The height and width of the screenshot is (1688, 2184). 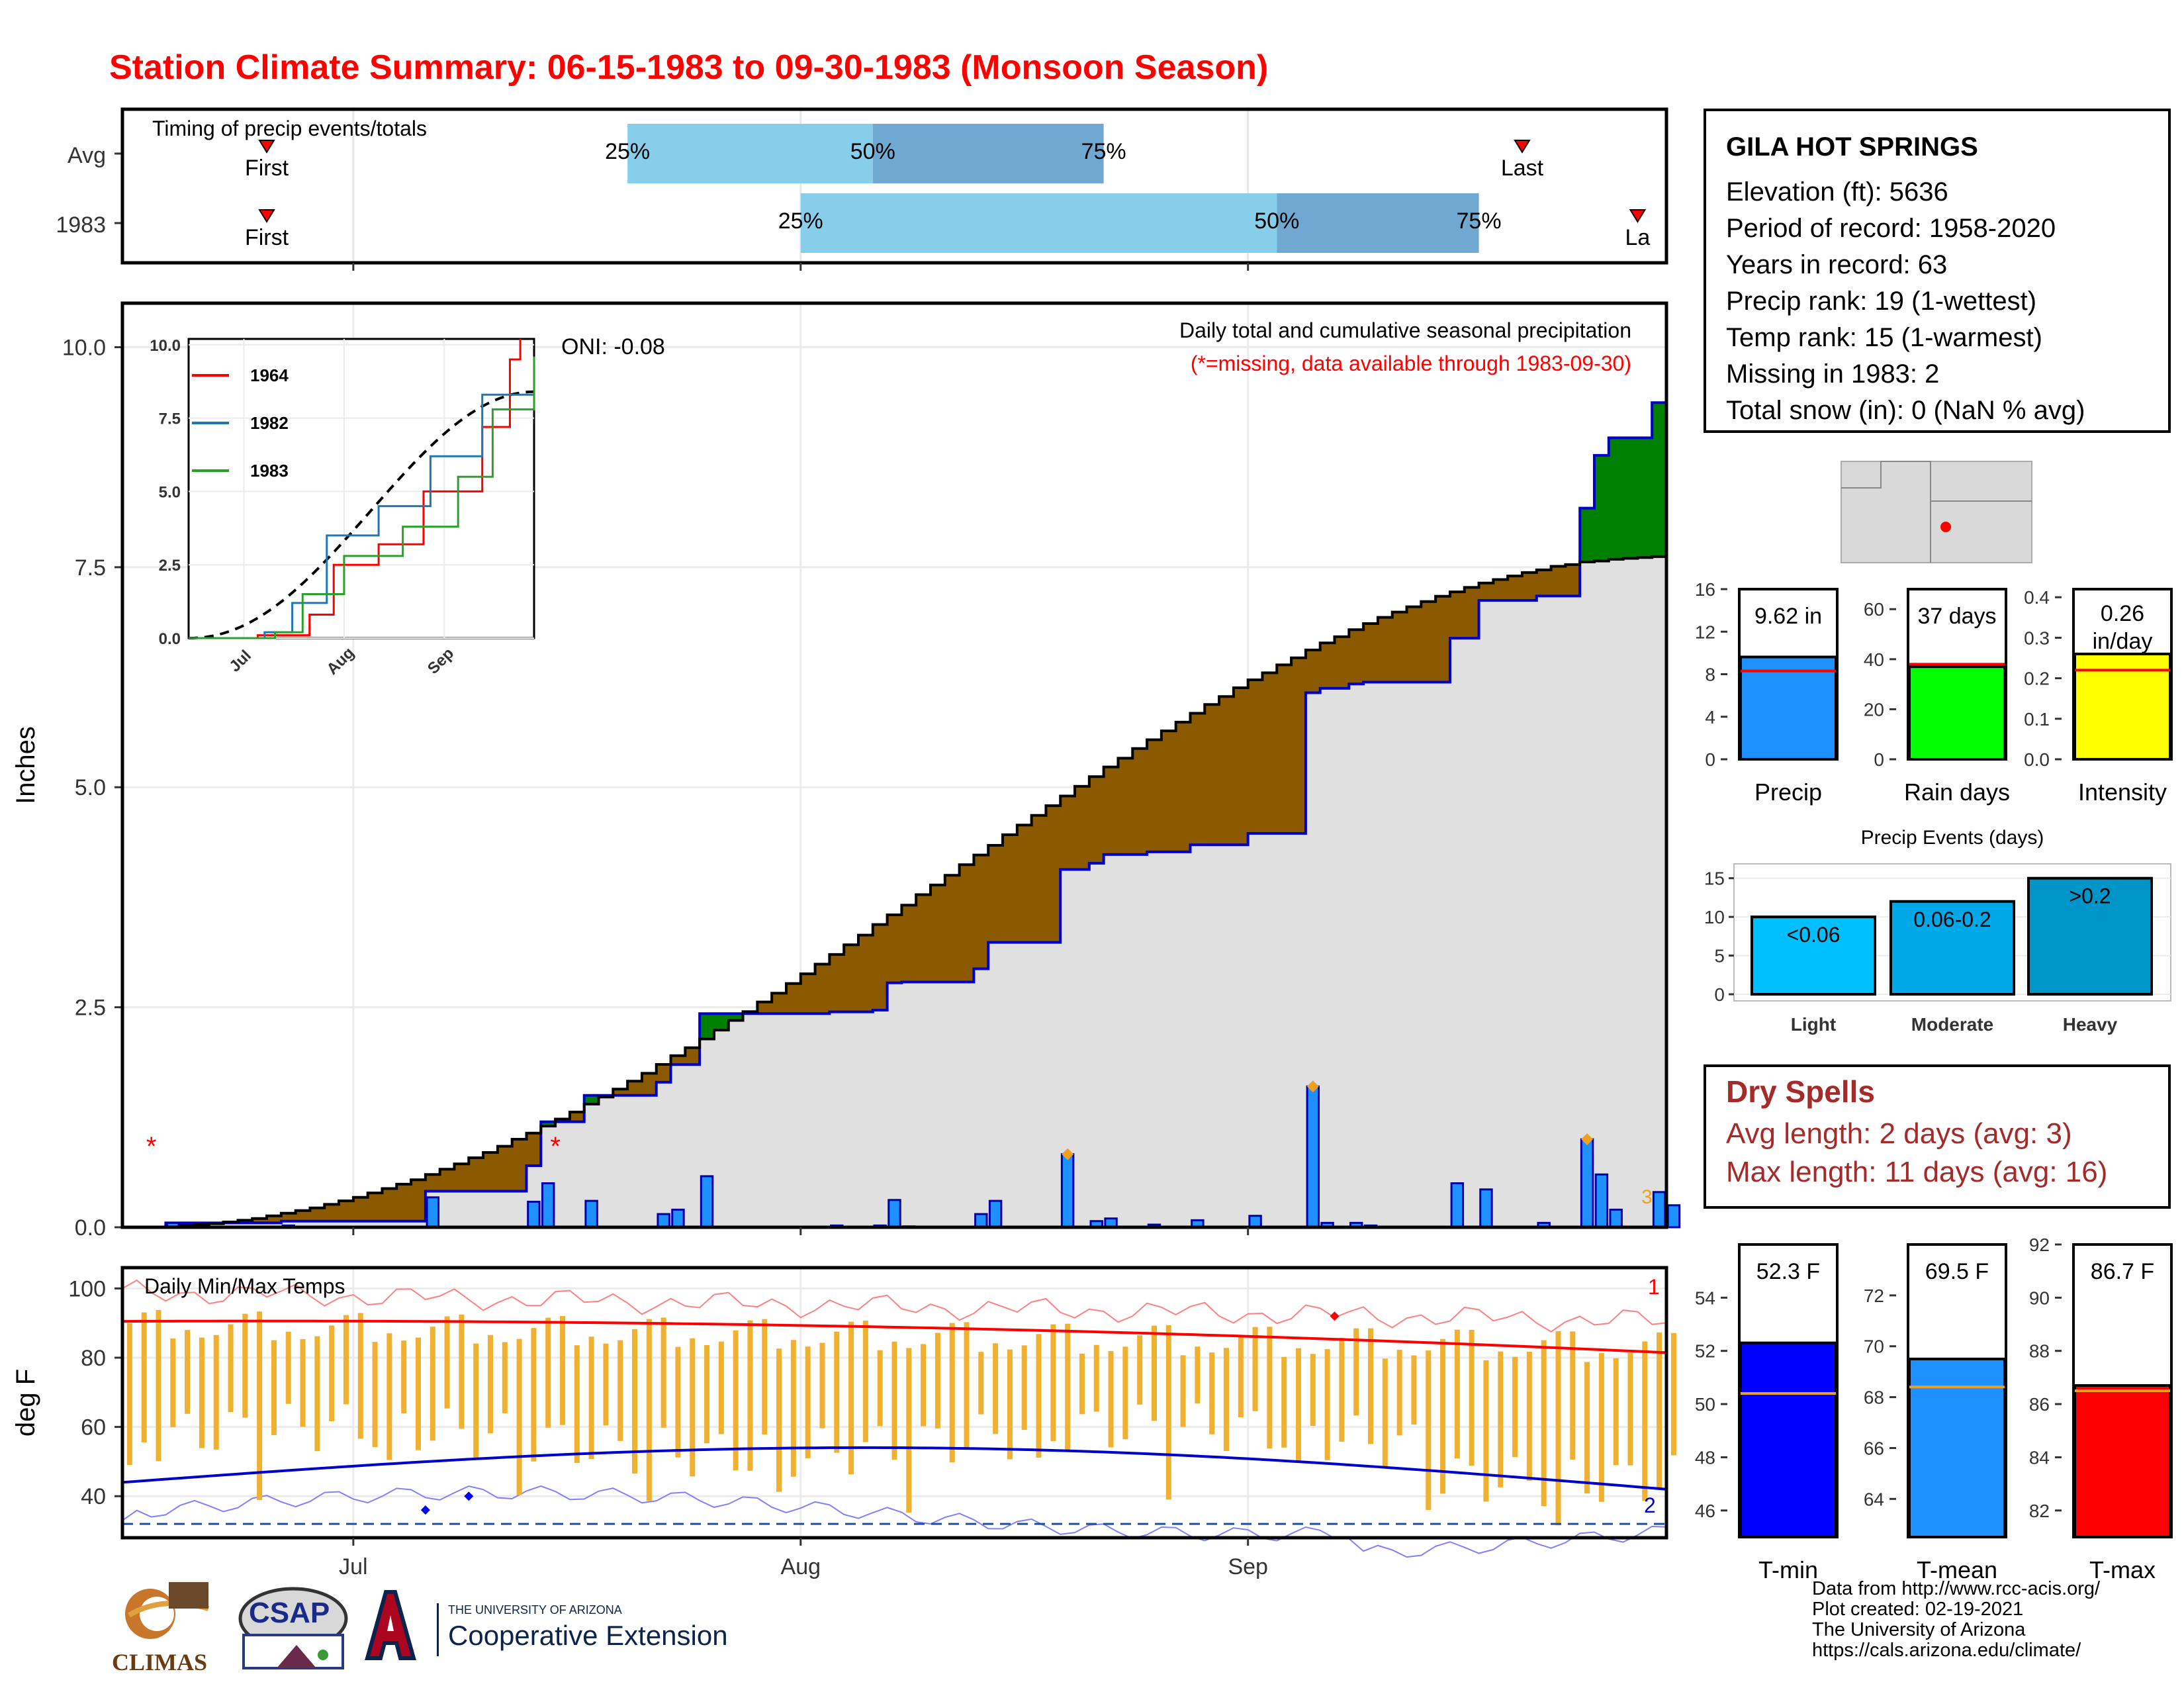 I want to click on station-name: GILA HOT SPRINGS, so click(x=1852, y=147).